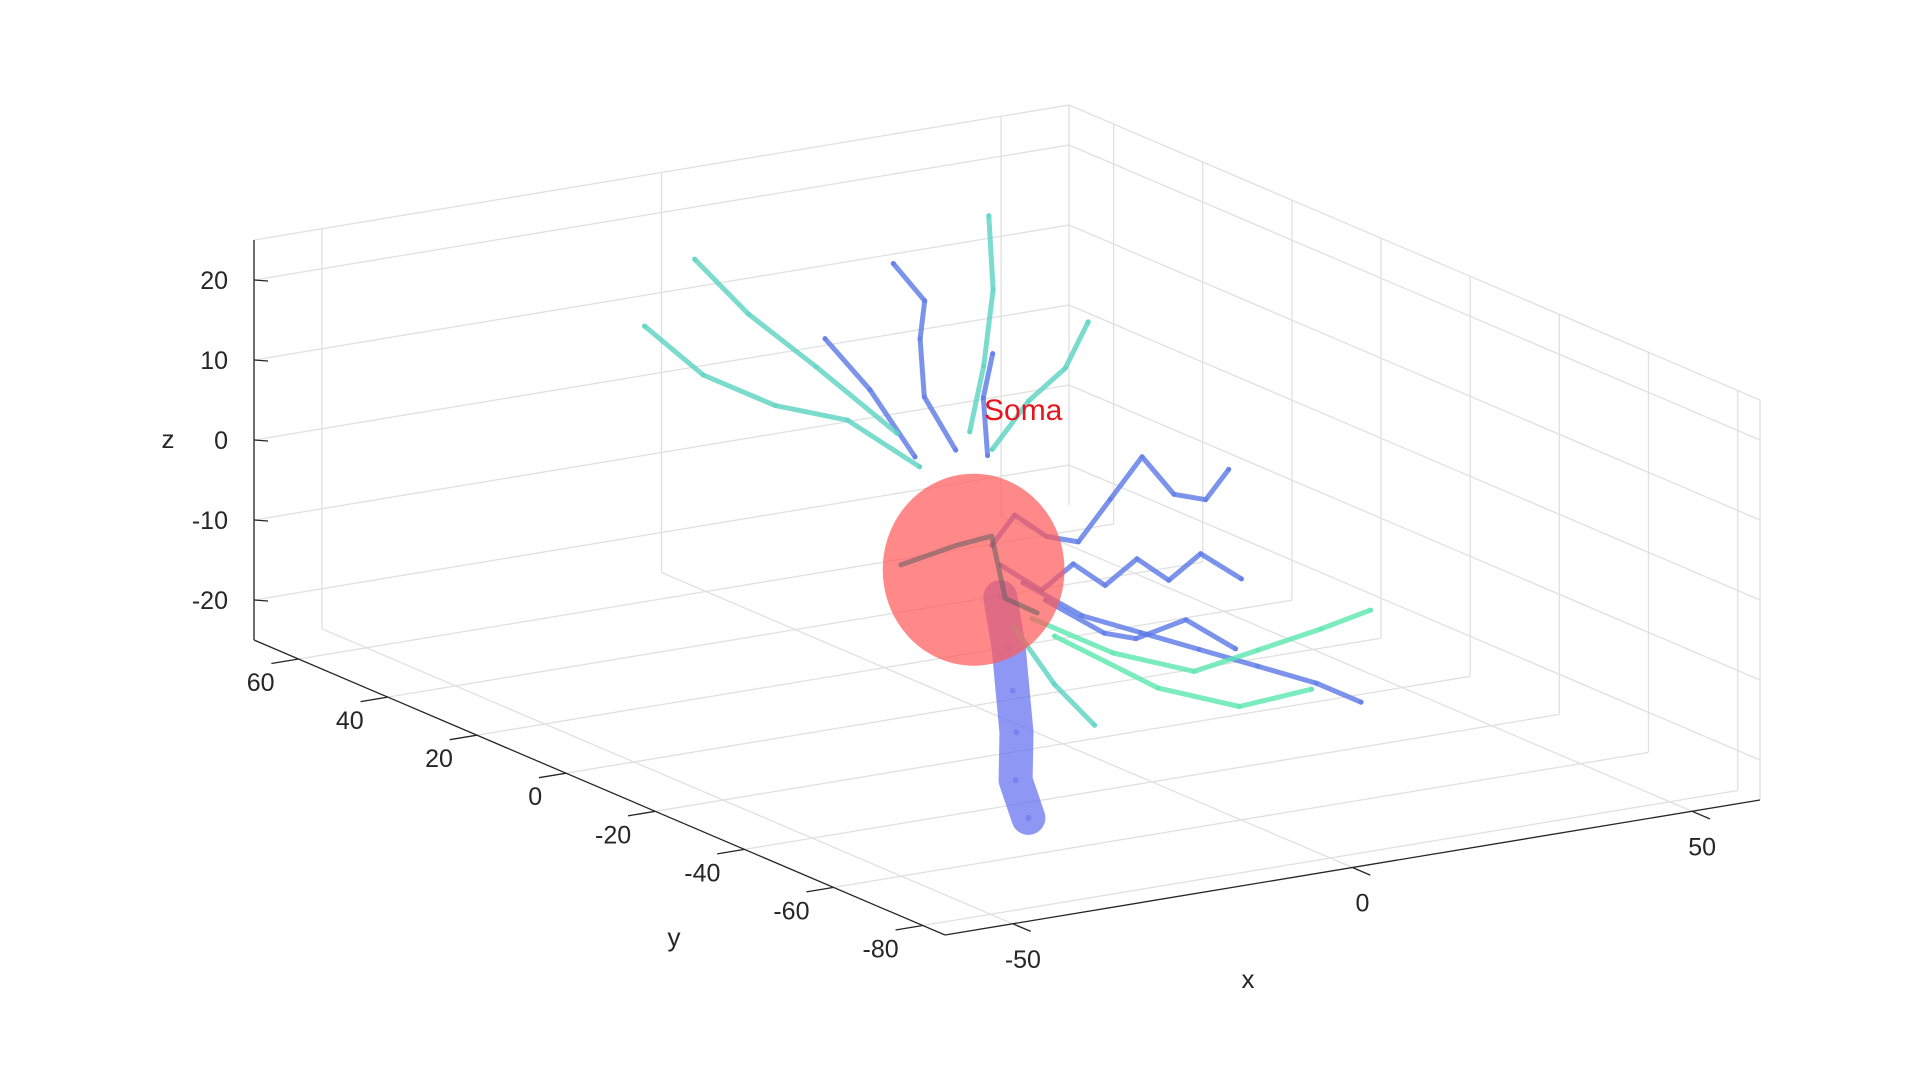  What do you see at coordinates (969, 574) in the screenshot?
I see `soma-inner-trace` at bounding box center [969, 574].